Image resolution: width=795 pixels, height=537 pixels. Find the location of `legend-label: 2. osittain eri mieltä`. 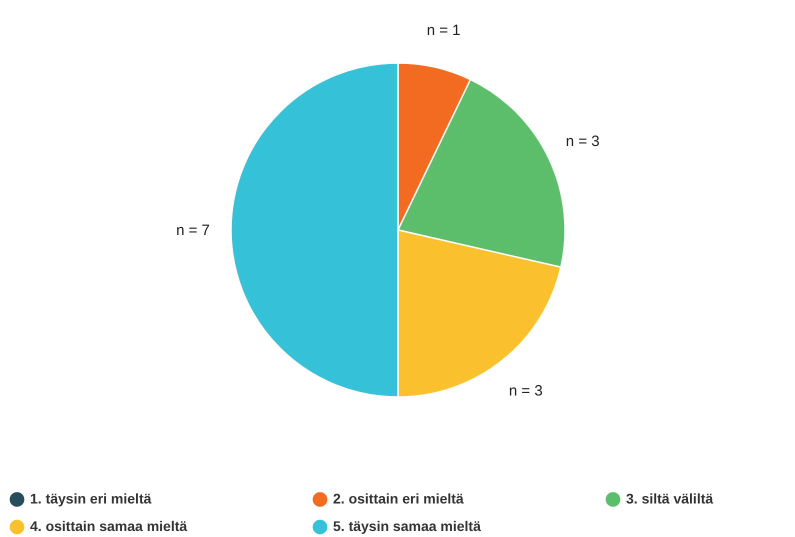

legend-label: 2. osittain eri mieltä is located at coordinates (398, 498).